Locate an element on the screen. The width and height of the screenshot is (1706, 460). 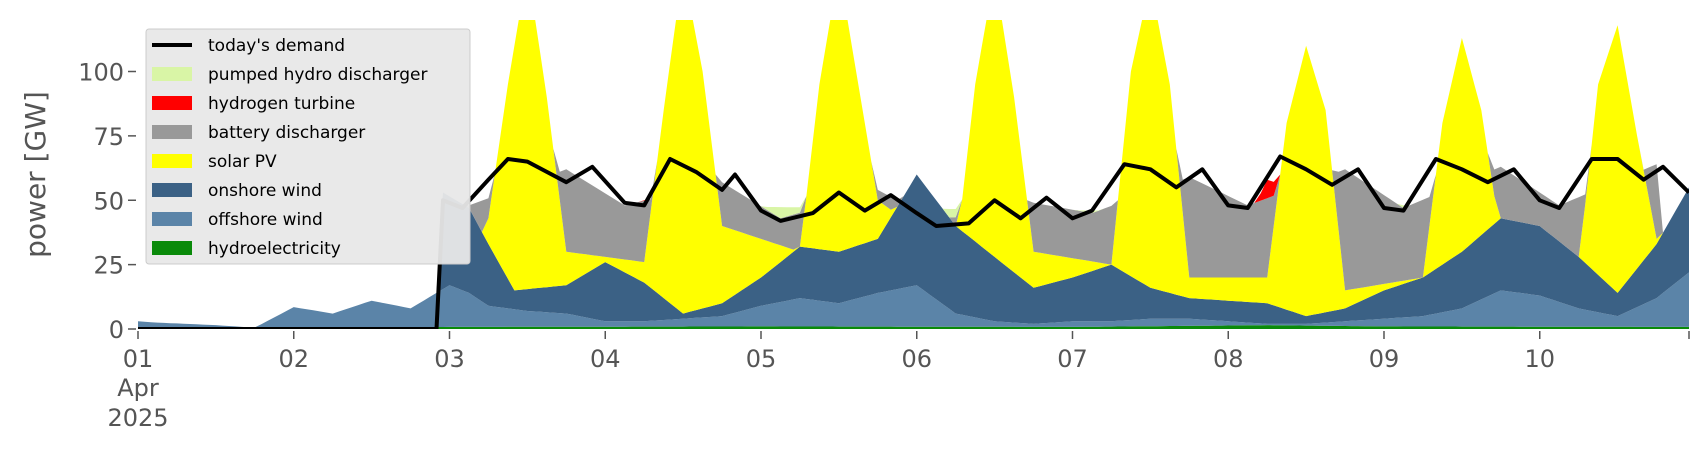
area-offshore-wind is located at coordinates (913, 300).